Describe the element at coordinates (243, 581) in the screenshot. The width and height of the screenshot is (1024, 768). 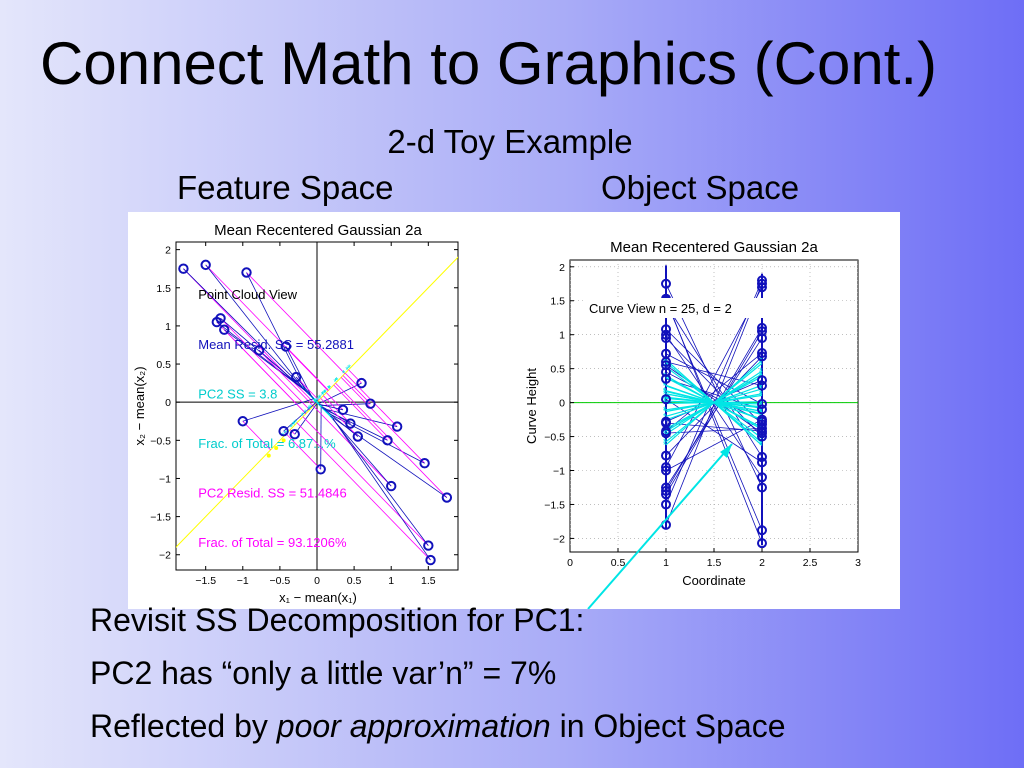
I see `feature-x-tick-label: −1` at that location.